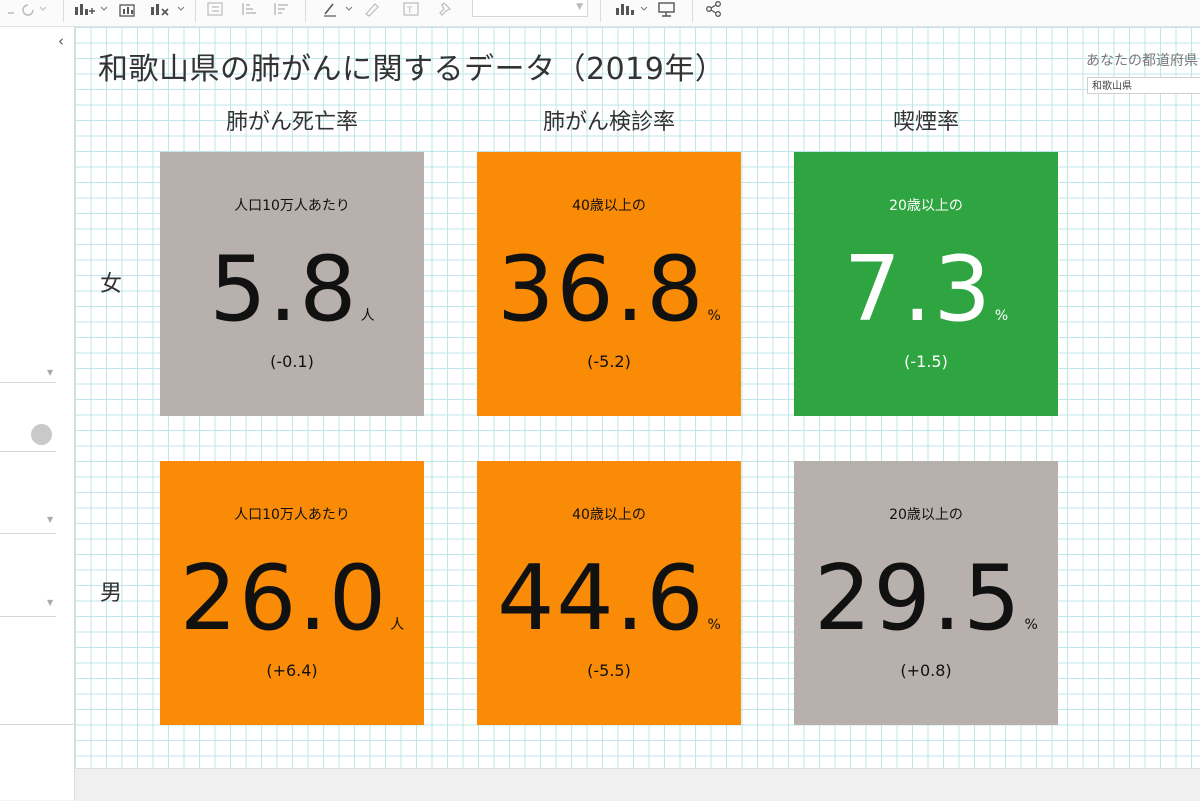 The width and height of the screenshot is (1200, 801). What do you see at coordinates (926, 361) in the screenshot?
I see `tile-change: (-1.5)` at bounding box center [926, 361].